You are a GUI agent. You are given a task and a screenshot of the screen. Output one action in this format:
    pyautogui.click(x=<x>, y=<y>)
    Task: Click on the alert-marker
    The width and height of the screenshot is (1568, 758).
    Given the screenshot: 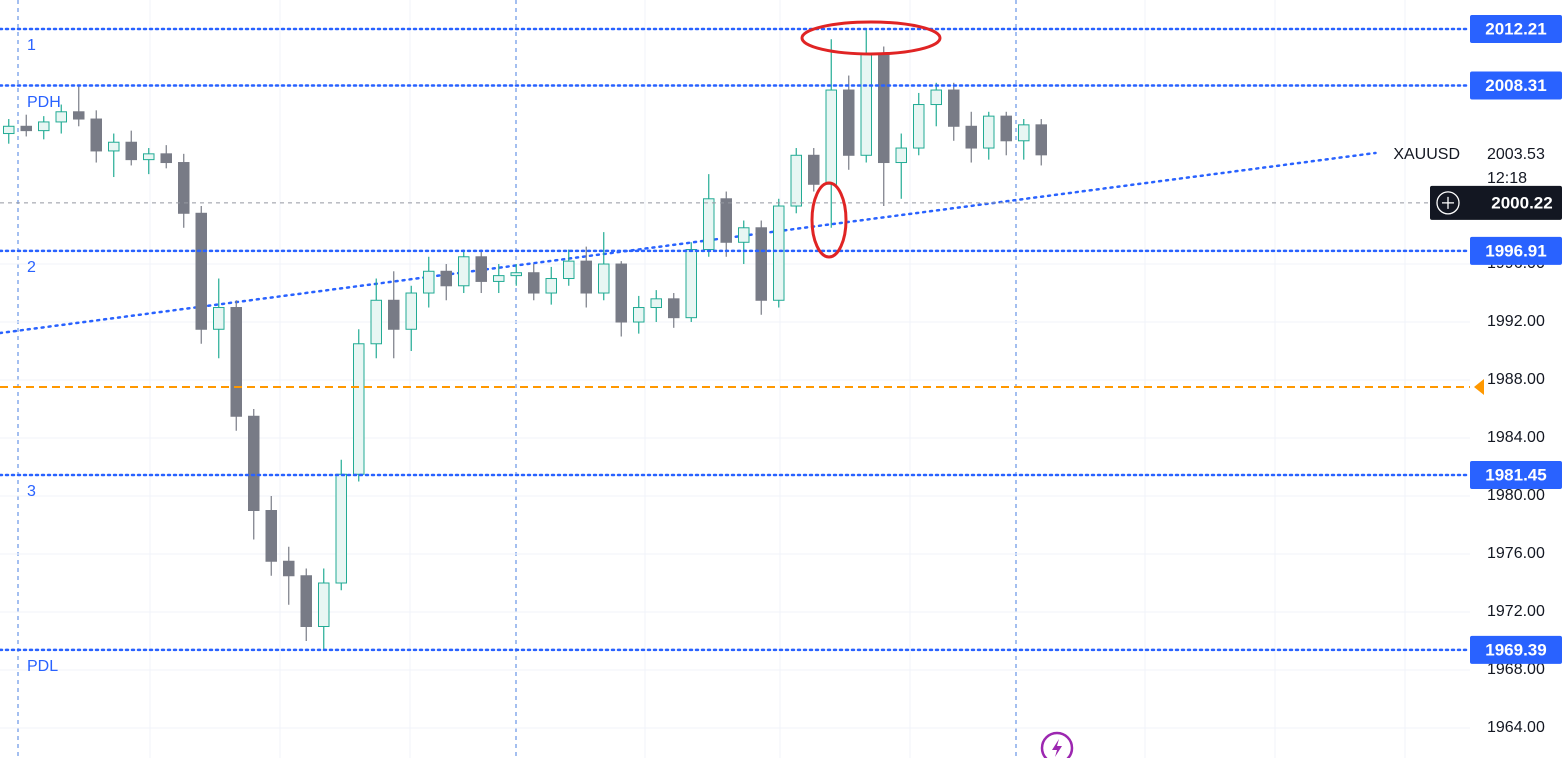 What is the action you would take?
    pyautogui.click(x=1479, y=386)
    